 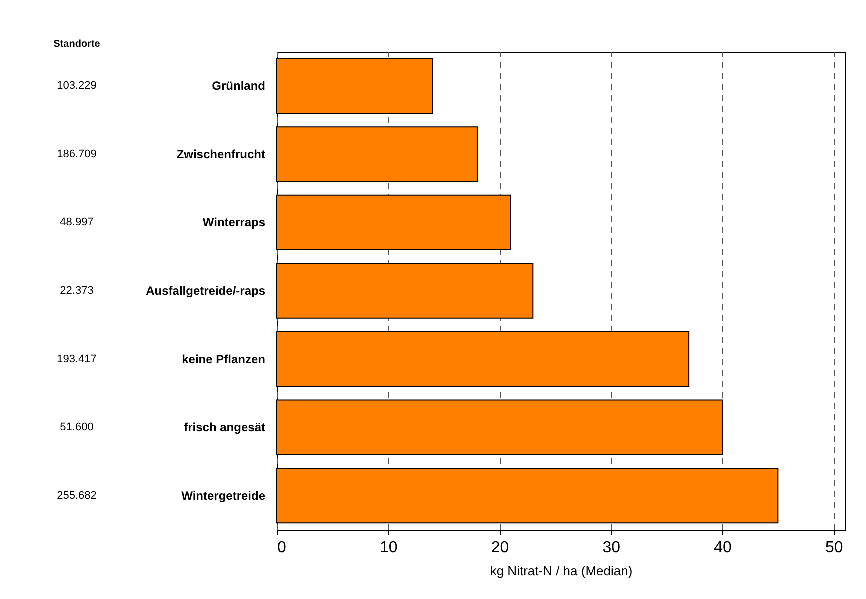 What do you see at coordinates (77, 428) in the screenshot?
I see `text: 51.600` at bounding box center [77, 428].